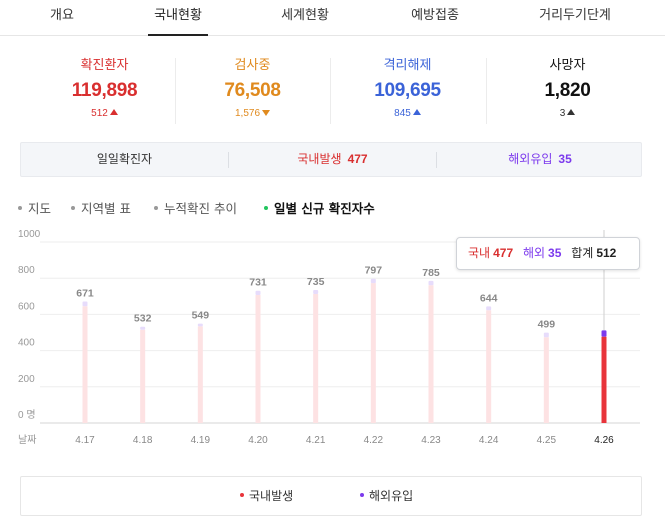 The image size is (665, 532). What do you see at coordinates (29, 235) in the screenshot?
I see `y-tick-label: 1000` at bounding box center [29, 235].